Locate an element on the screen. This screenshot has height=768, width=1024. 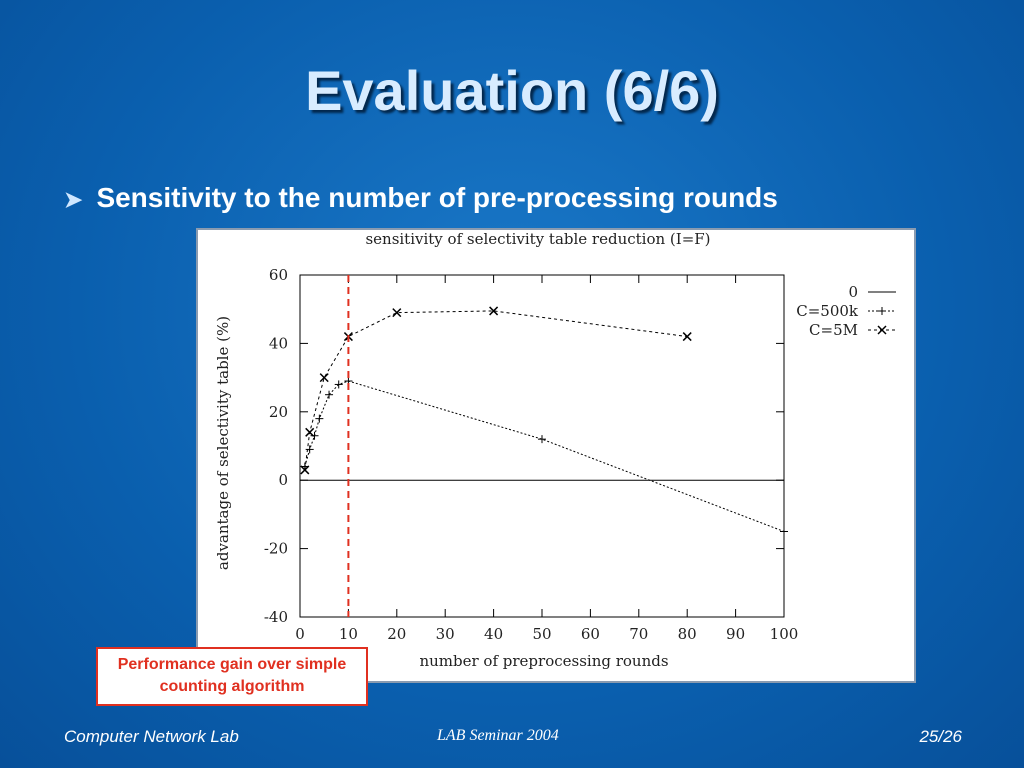
x-tick-label: 20 is located at coordinates (396, 634).